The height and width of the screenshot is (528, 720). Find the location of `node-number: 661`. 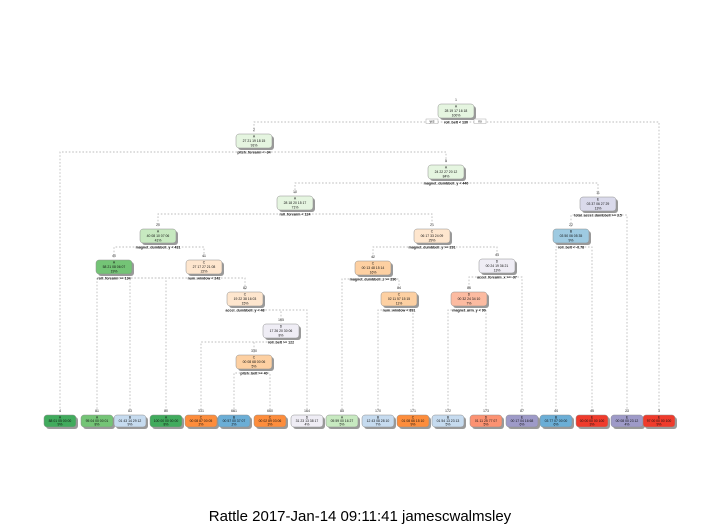

node-number: 661 is located at coordinates (234, 411).